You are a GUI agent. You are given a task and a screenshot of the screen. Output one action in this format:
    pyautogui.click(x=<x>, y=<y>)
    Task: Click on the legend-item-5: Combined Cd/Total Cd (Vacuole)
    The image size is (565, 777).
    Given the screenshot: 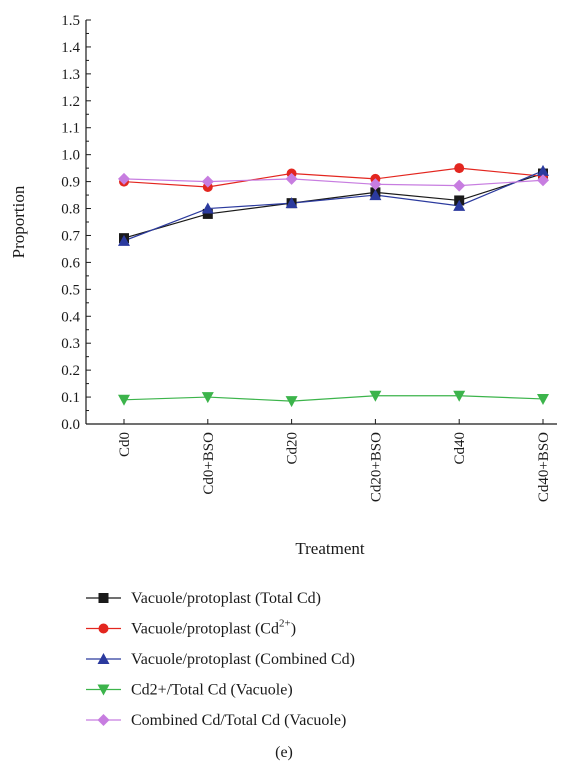 What is the action you would take?
    pyautogui.click(x=216, y=720)
    